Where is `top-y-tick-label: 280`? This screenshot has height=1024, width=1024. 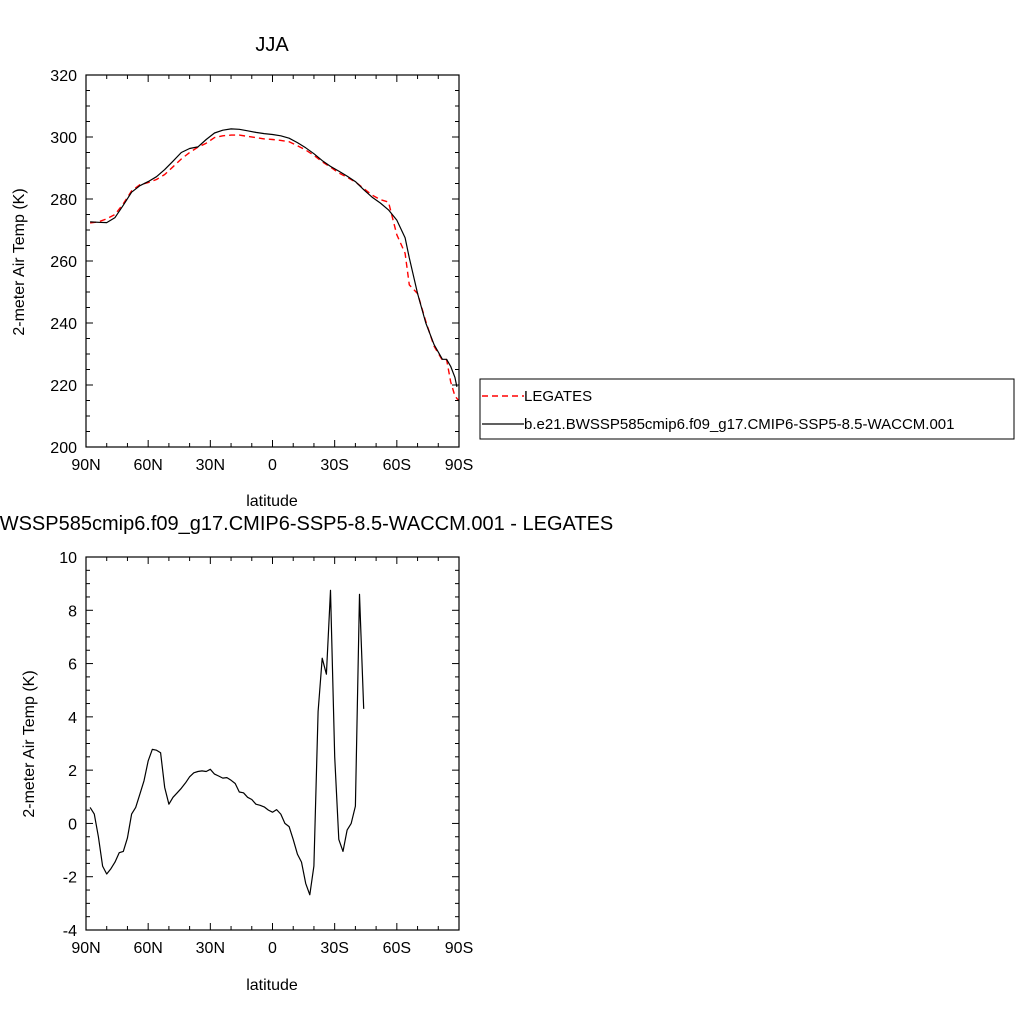 top-y-tick-label: 280 is located at coordinates (63, 200).